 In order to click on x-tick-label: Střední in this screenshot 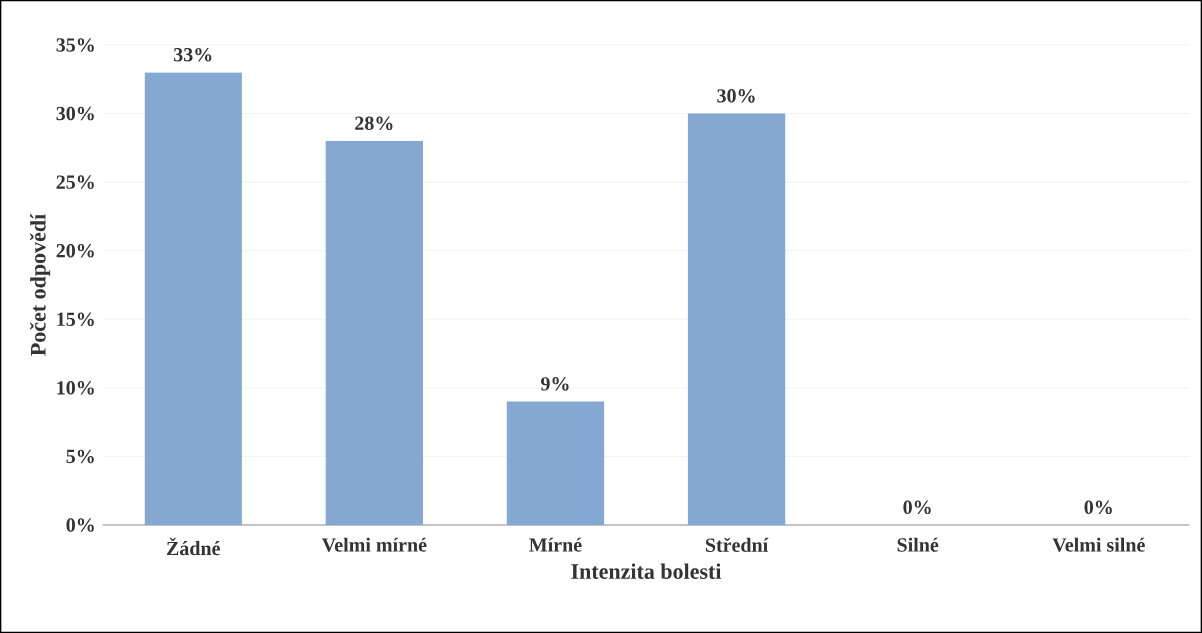, I will do `click(737, 544)`.